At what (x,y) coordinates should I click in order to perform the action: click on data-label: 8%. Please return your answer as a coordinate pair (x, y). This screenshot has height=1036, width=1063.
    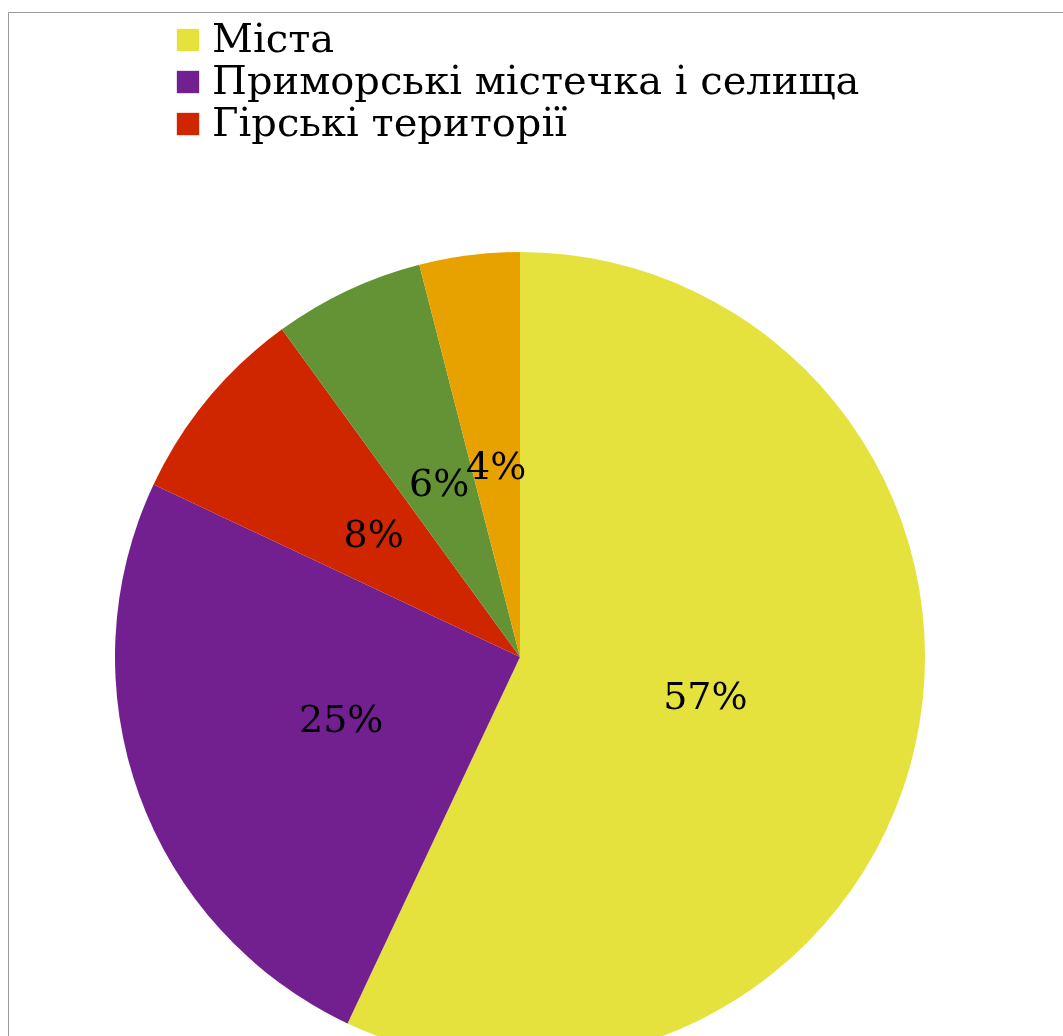
    Looking at the image, I should click on (373, 533).